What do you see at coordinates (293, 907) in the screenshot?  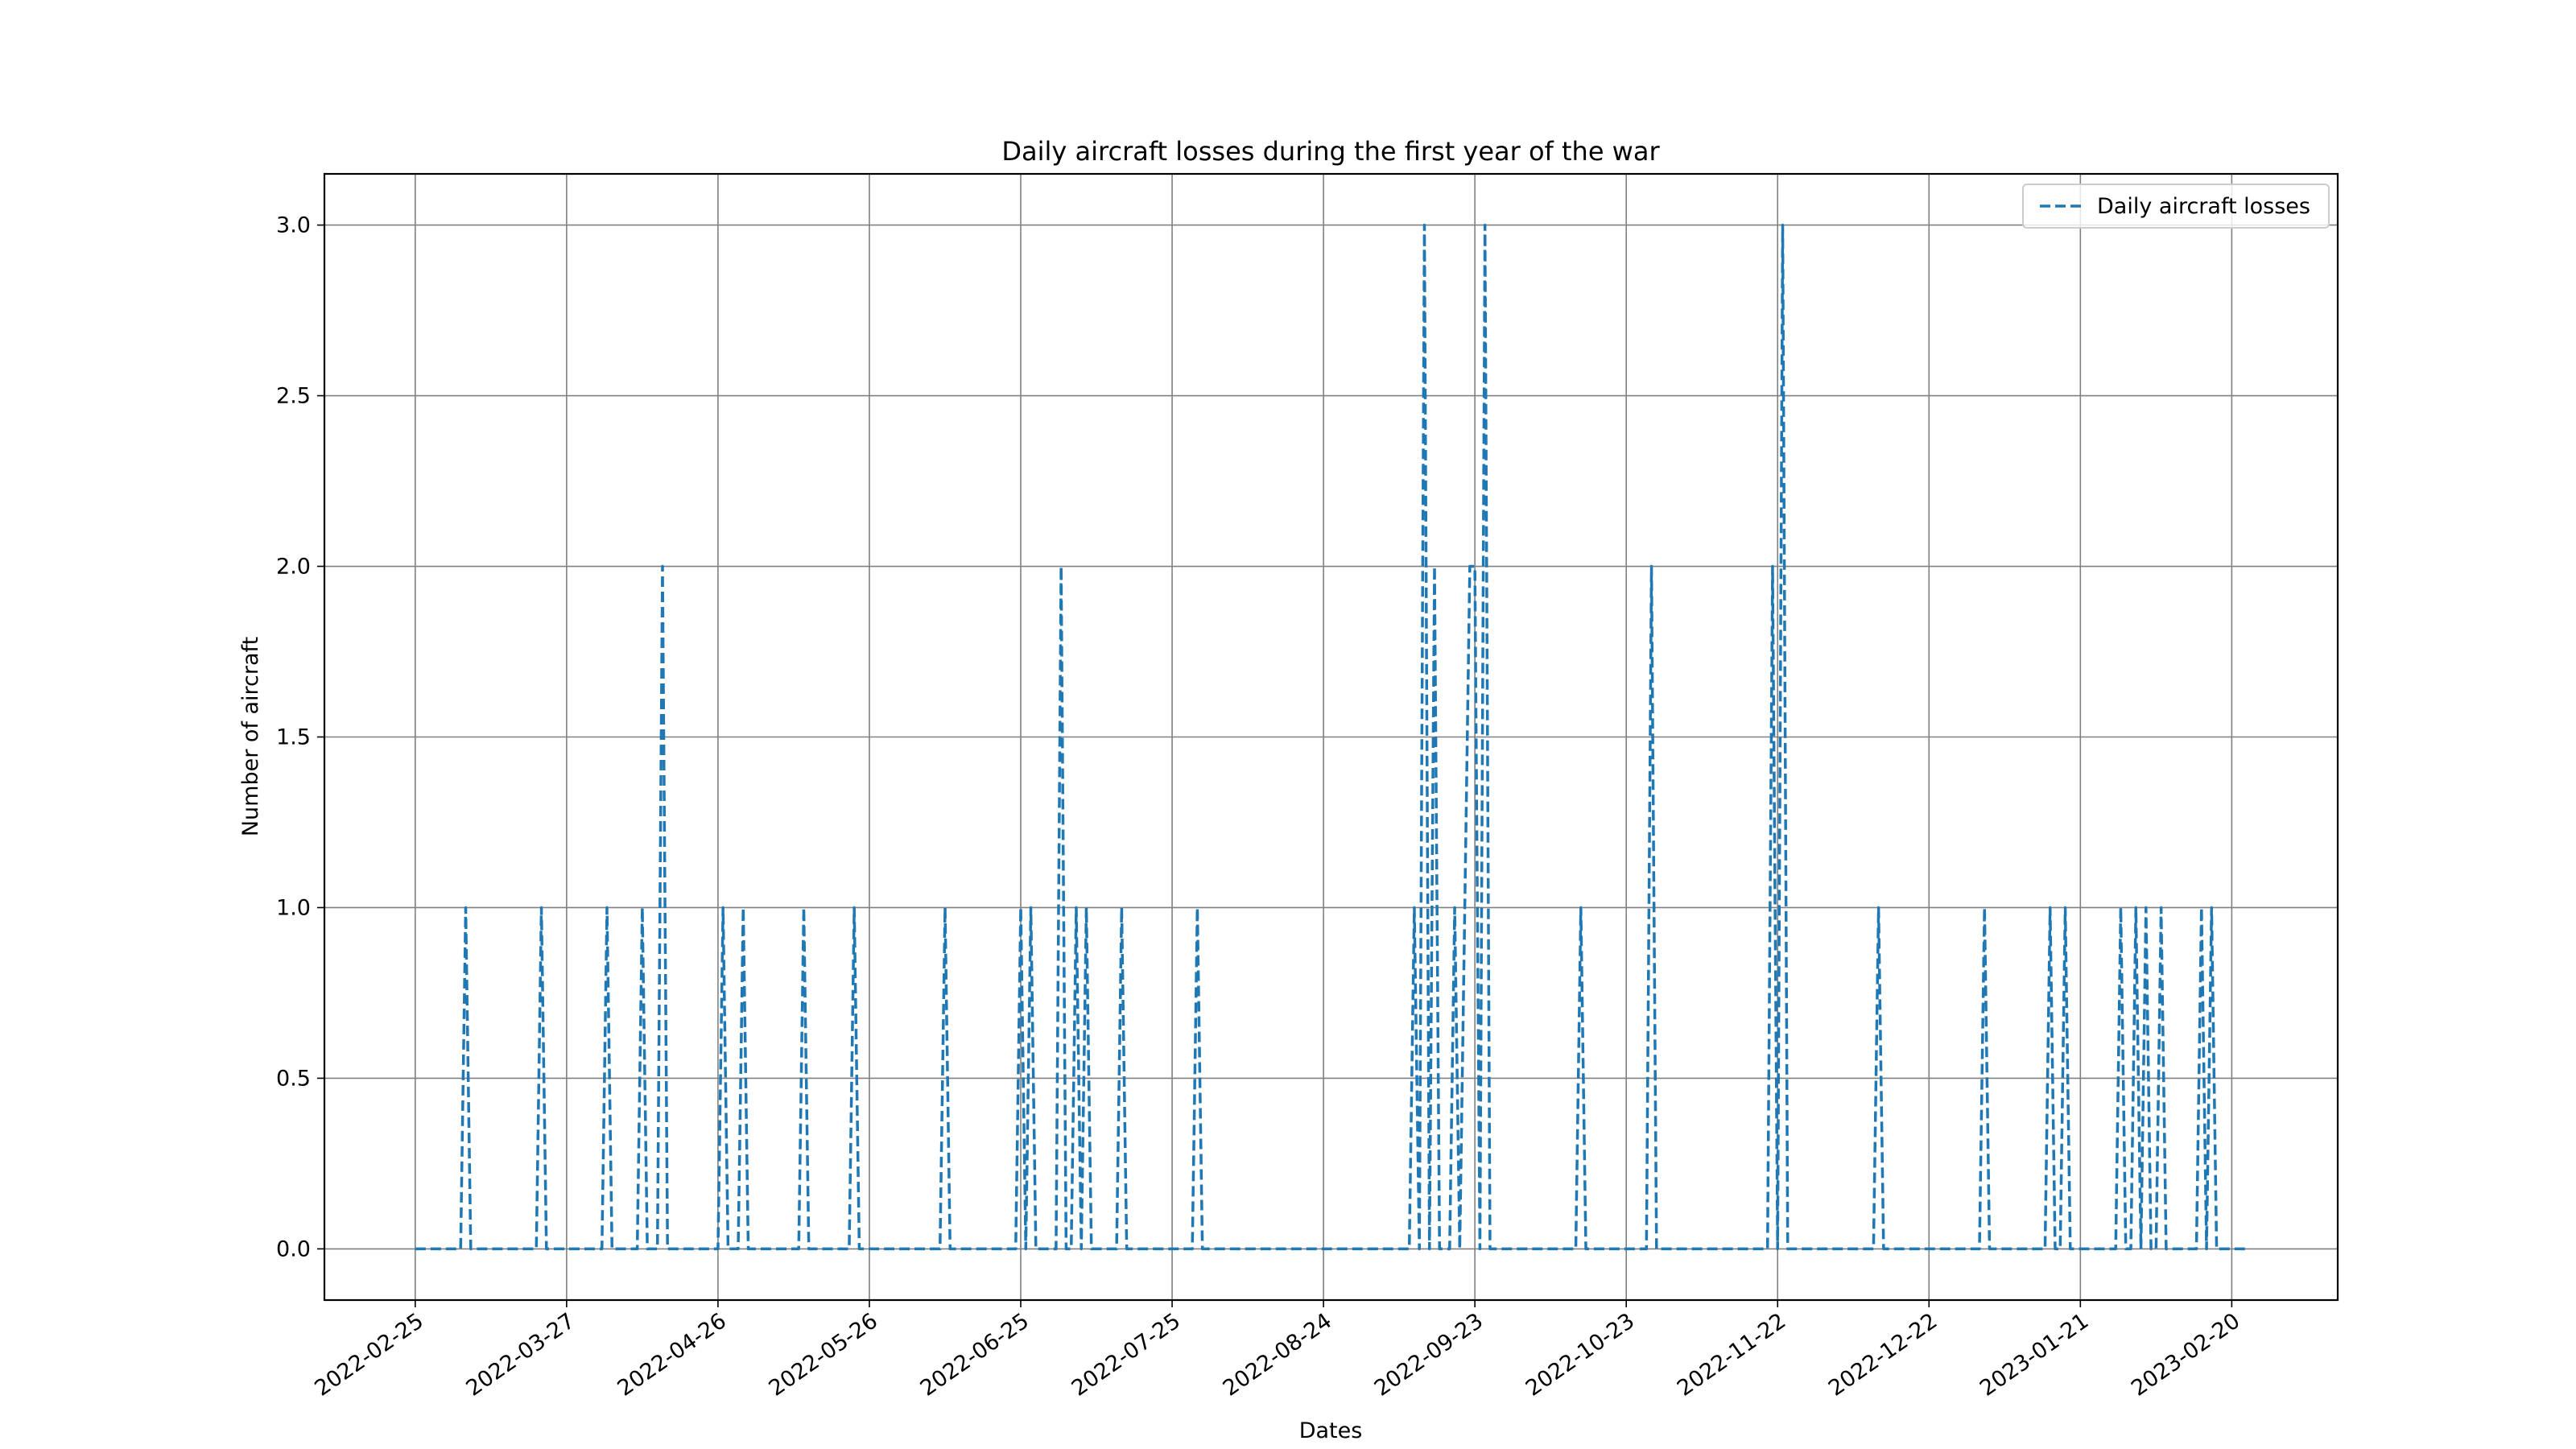 I see `y-tick-label: 1.0` at bounding box center [293, 907].